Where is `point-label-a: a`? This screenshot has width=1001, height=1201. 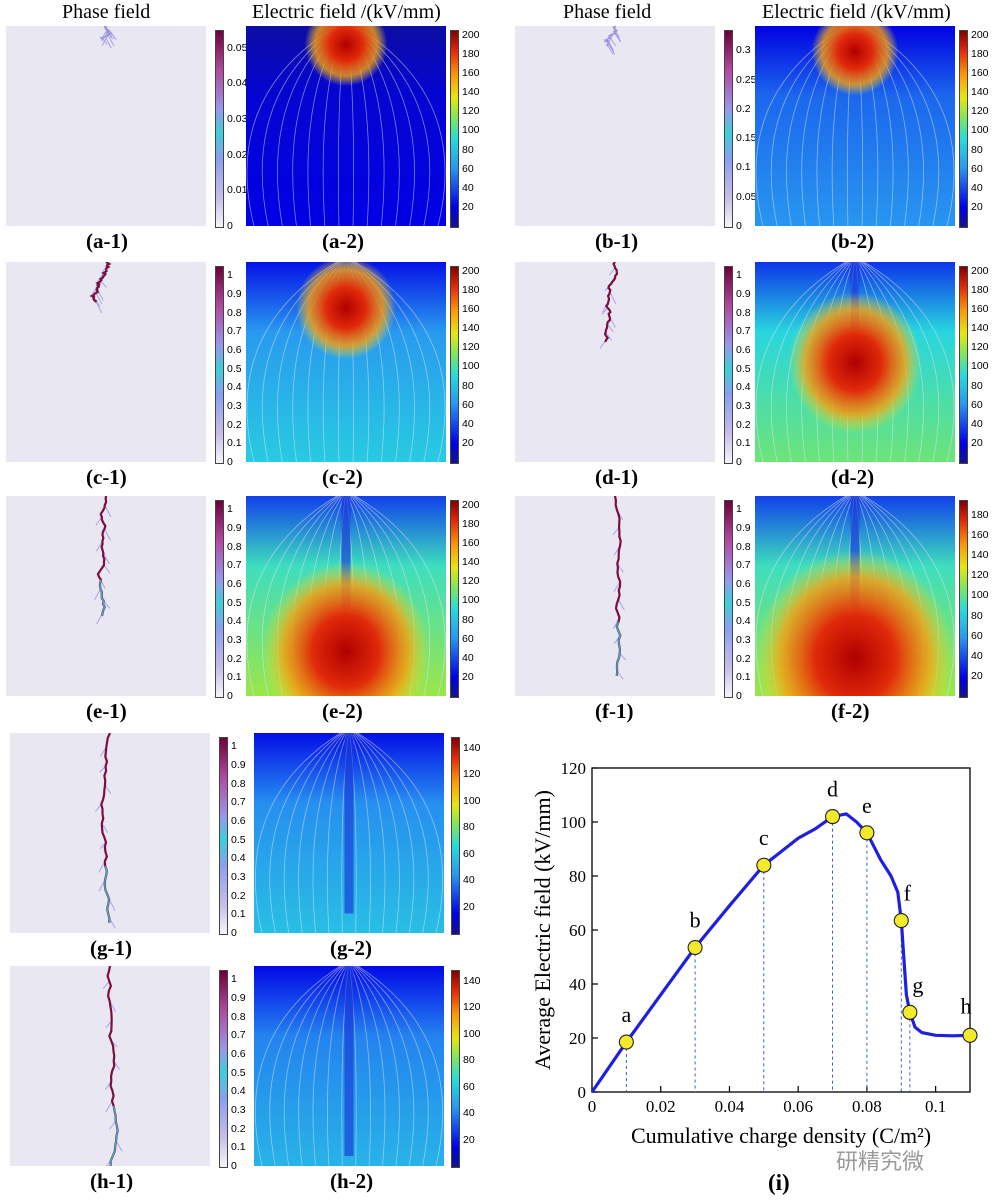
point-label-a: a is located at coordinates (626, 1014).